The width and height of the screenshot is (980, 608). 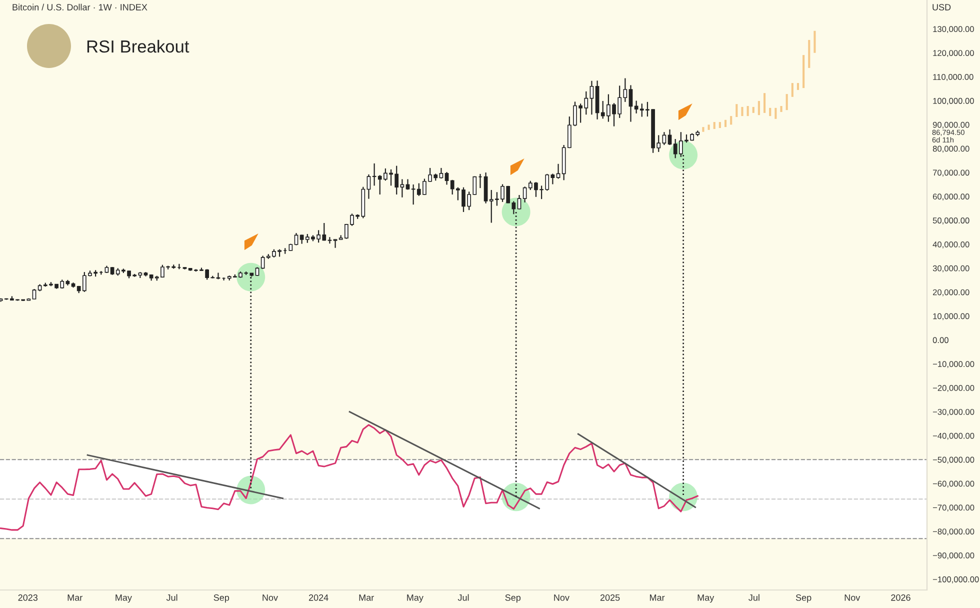 What do you see at coordinates (349, 477) in the screenshot?
I see `line-series` at bounding box center [349, 477].